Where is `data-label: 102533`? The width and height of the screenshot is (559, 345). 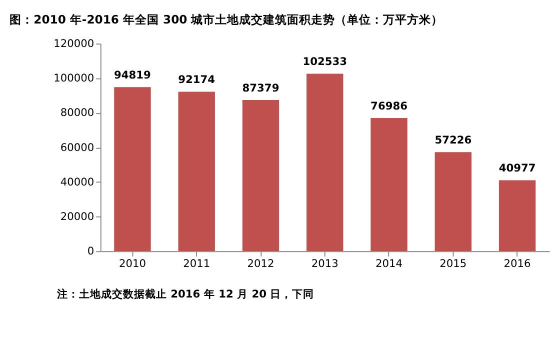 data-label: 102533 is located at coordinates (325, 61).